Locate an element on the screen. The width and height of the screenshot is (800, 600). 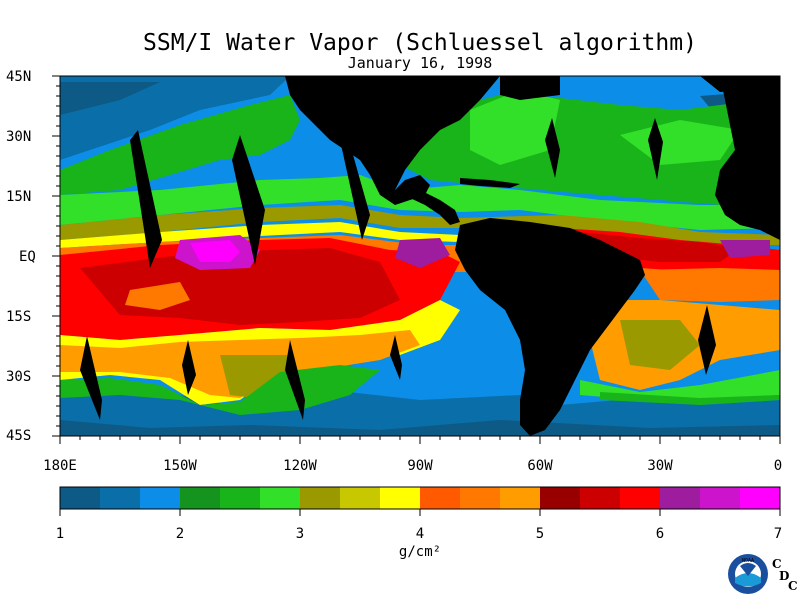
lon-label: 90W is located at coordinates (420, 466).